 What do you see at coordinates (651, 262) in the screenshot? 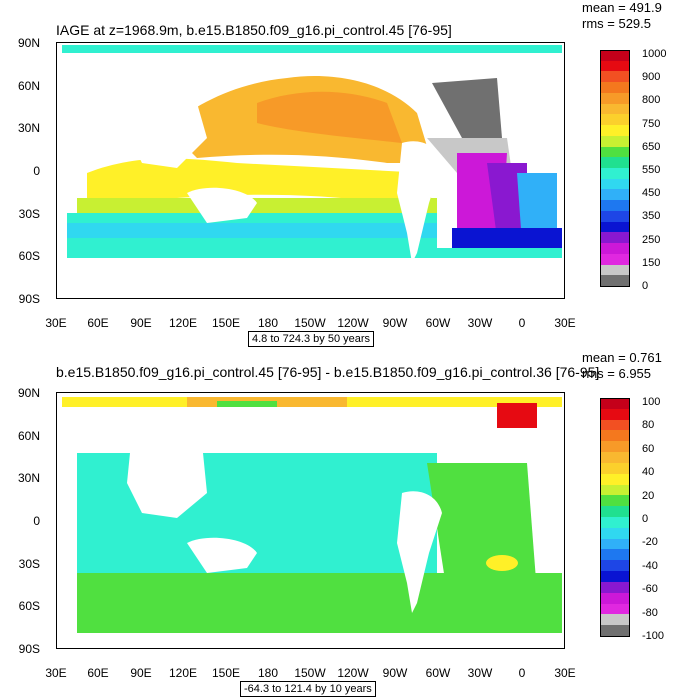
I see `colorbar-label: 150` at bounding box center [651, 262].